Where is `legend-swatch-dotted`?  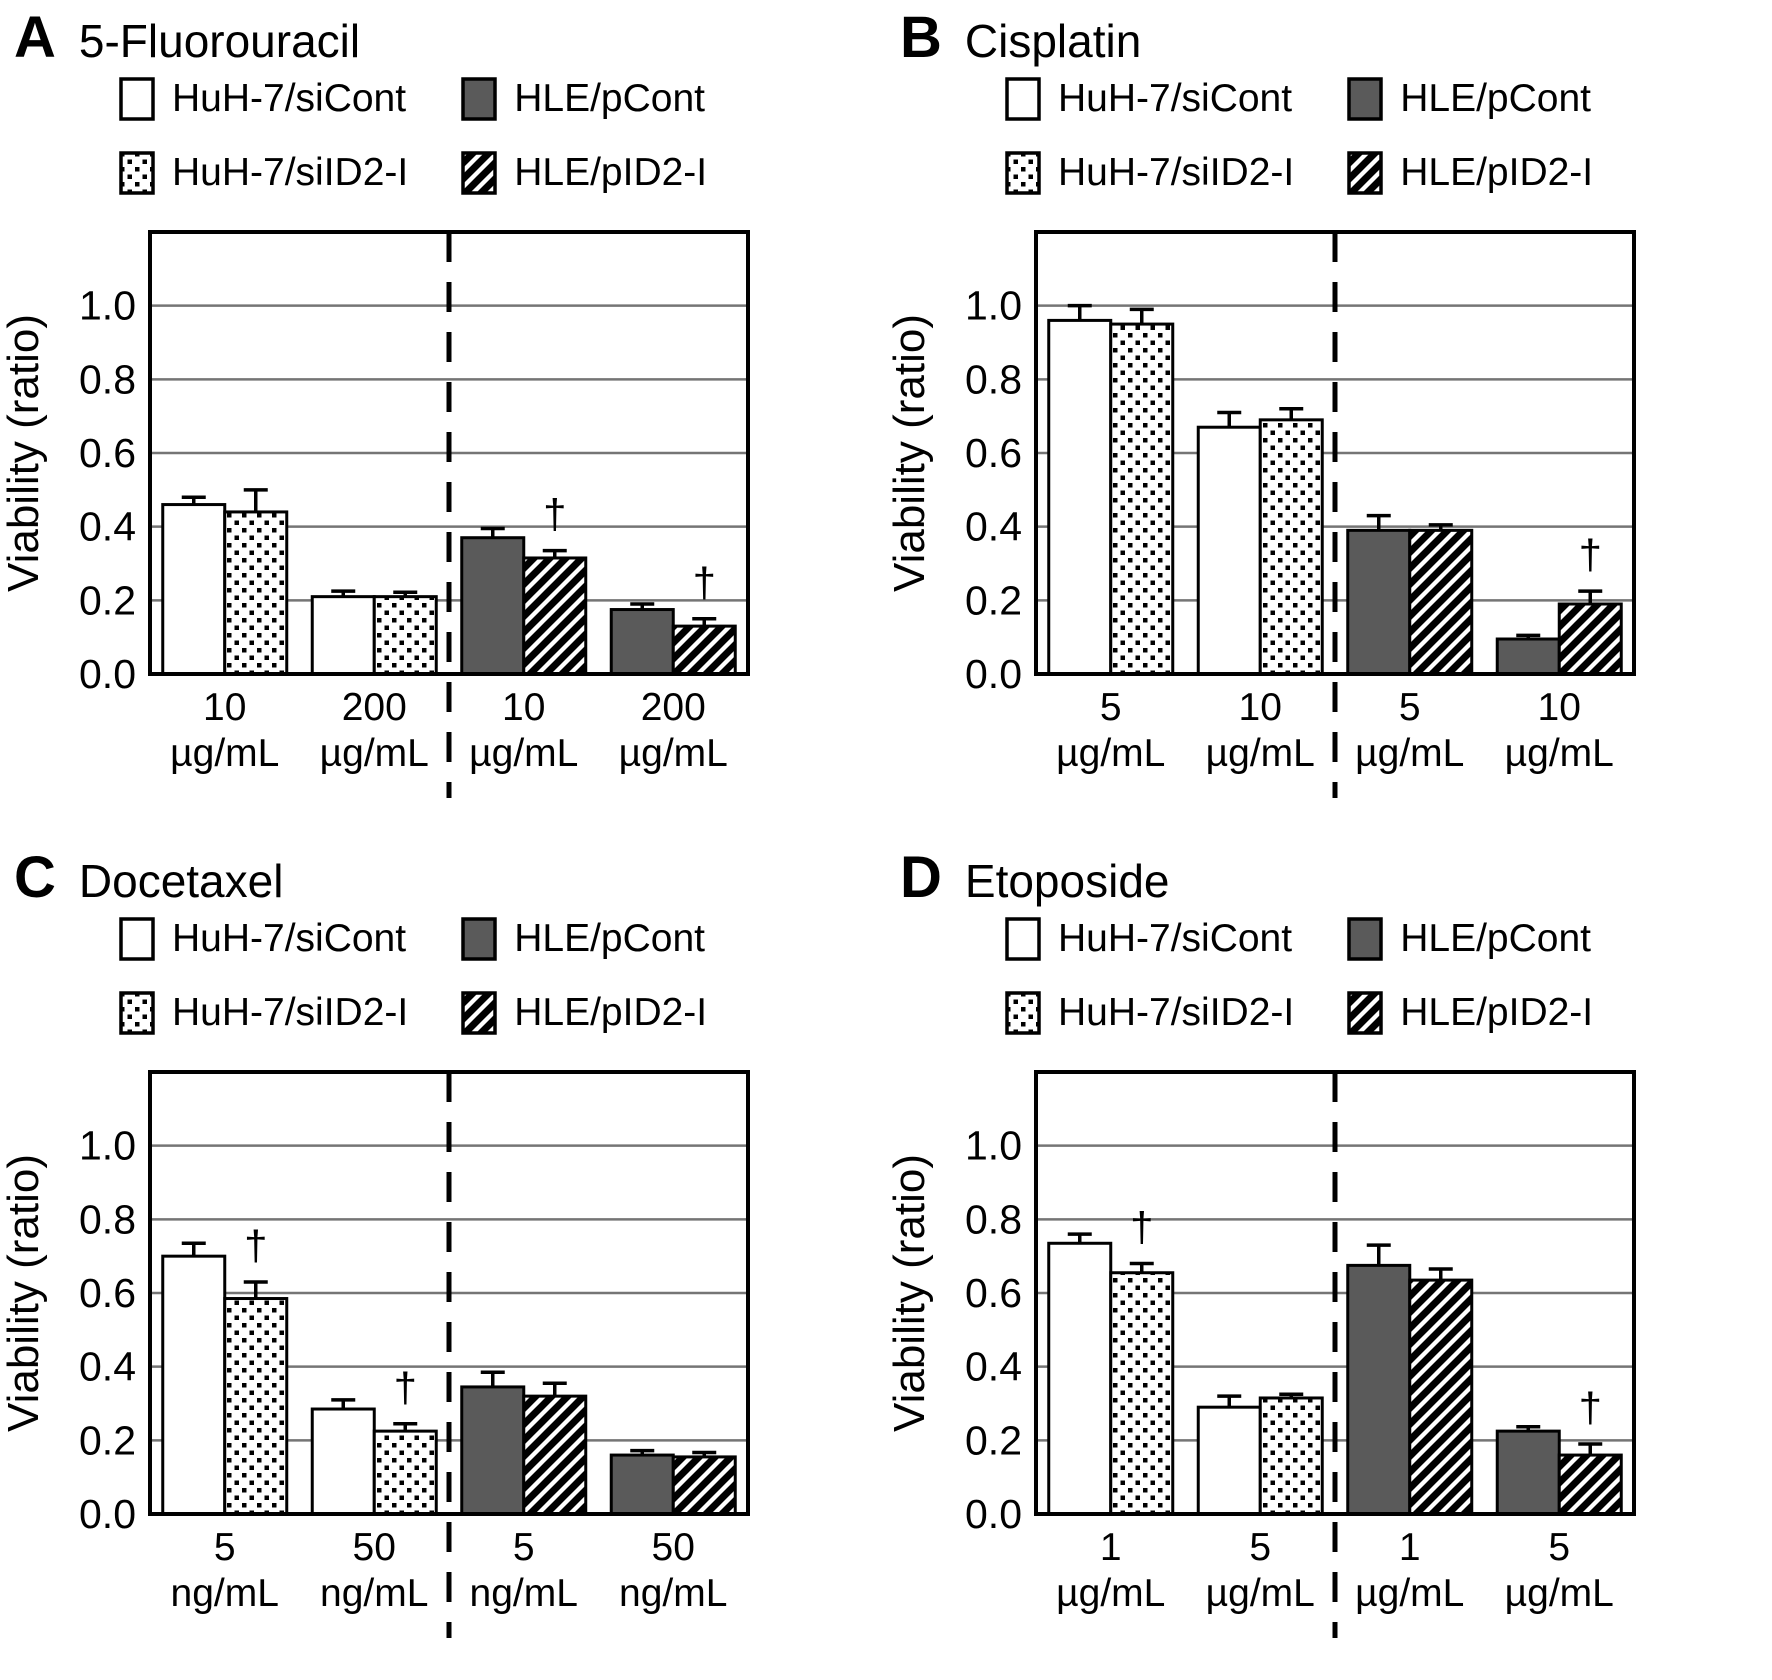 legend-swatch-dotted is located at coordinates (137, 1013).